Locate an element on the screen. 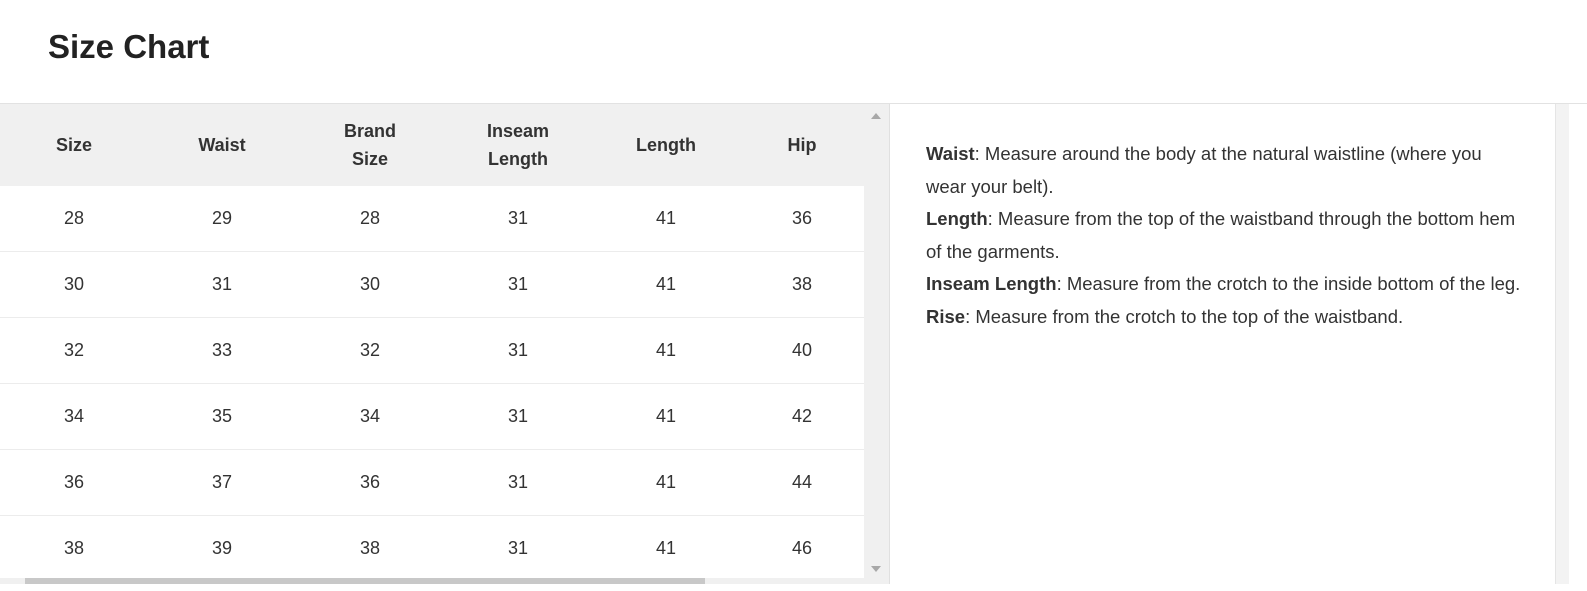  header-length: Length is located at coordinates (666, 145).